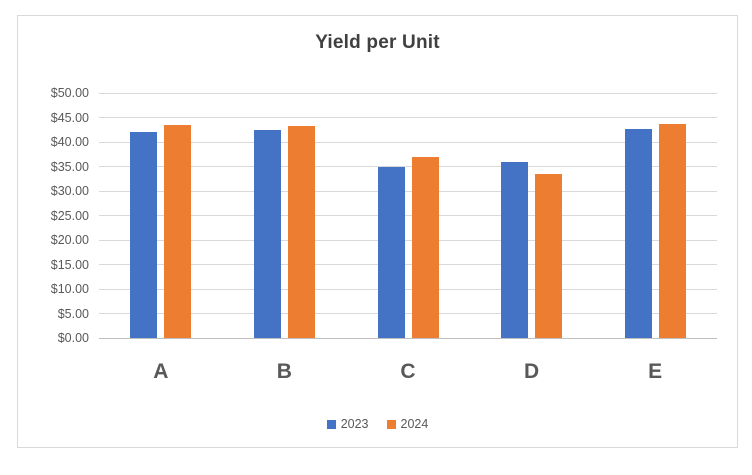 Image resolution: width=752 pixels, height=475 pixels. What do you see at coordinates (69, 191) in the screenshot?
I see `y-tick-label: $30.00` at bounding box center [69, 191].